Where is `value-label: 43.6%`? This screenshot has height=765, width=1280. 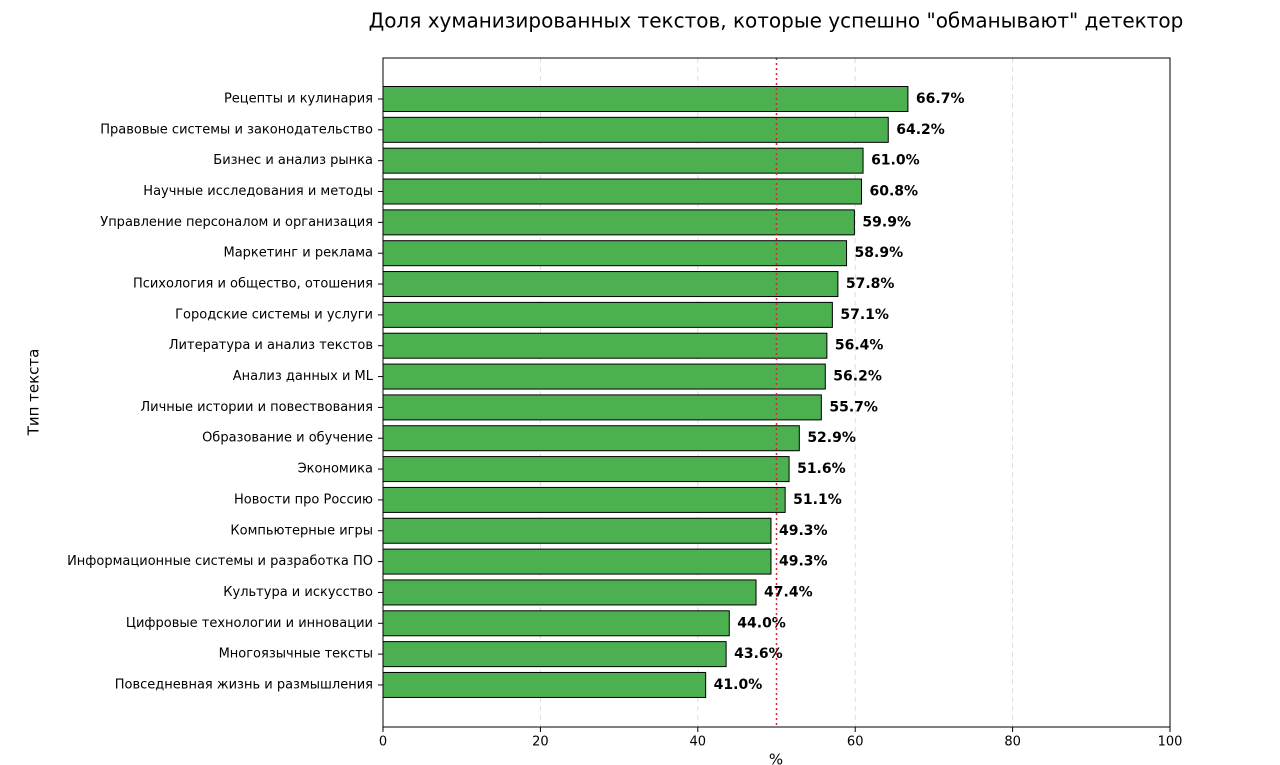 value-label: 43.6% is located at coordinates (758, 654).